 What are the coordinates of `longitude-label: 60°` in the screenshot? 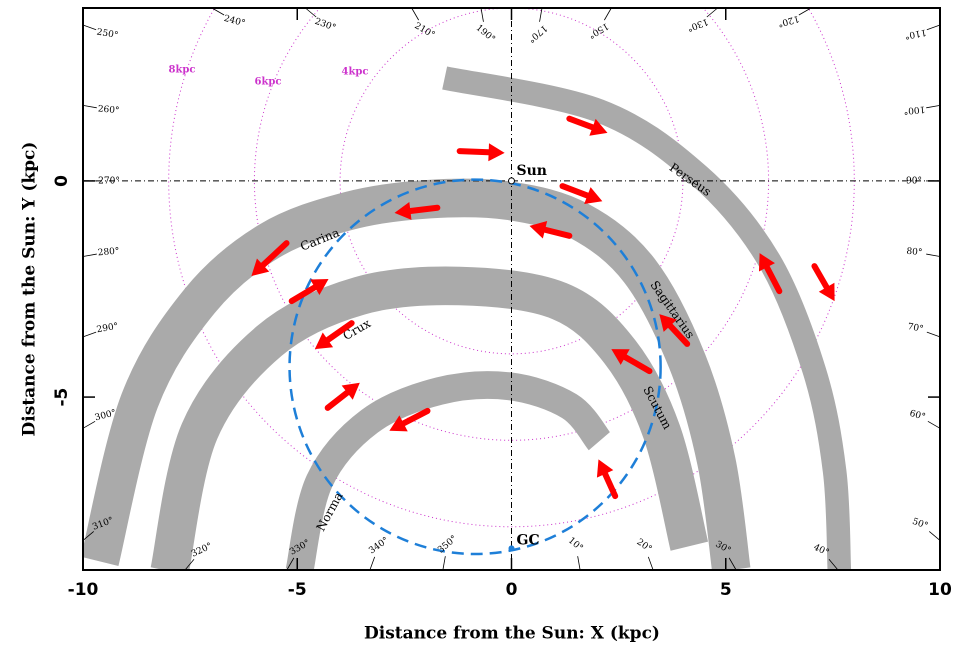 It's located at (917, 416).